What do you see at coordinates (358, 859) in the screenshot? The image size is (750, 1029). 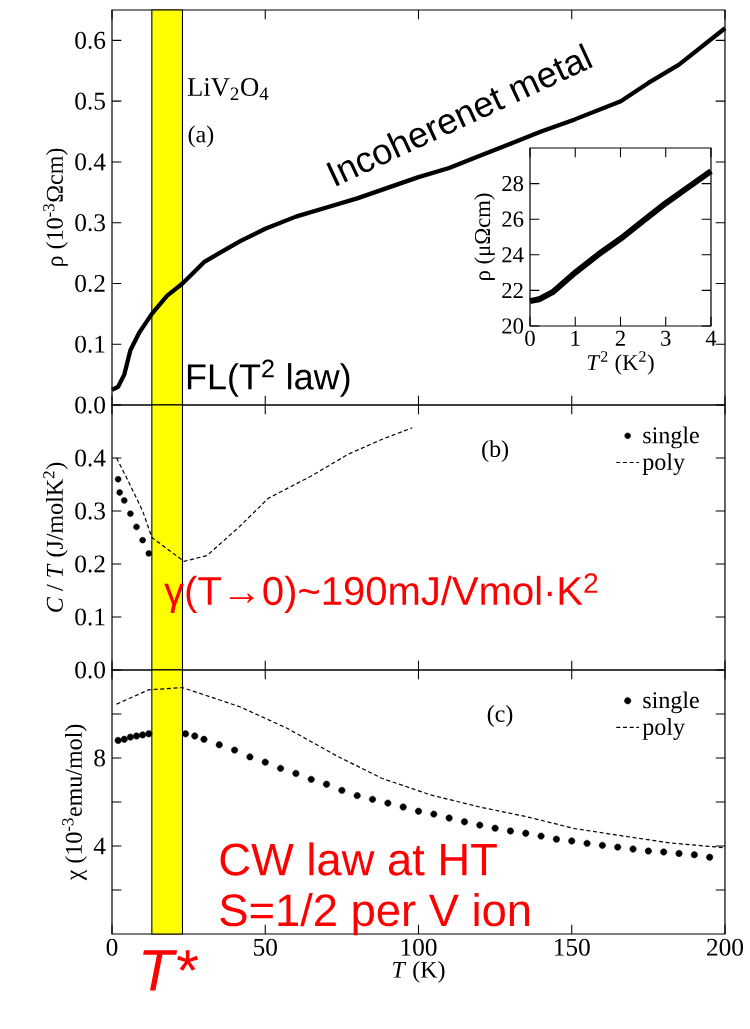 I see `annotation: CW law at HT` at bounding box center [358, 859].